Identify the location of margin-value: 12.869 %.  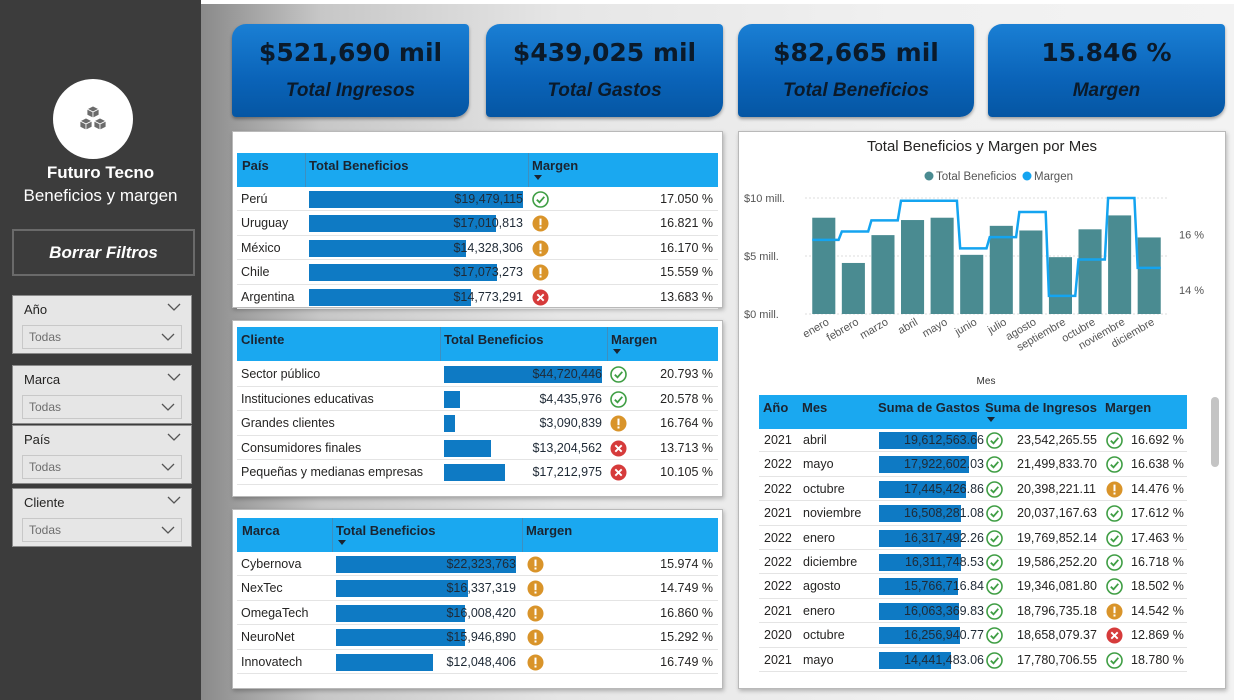
(1157, 635).